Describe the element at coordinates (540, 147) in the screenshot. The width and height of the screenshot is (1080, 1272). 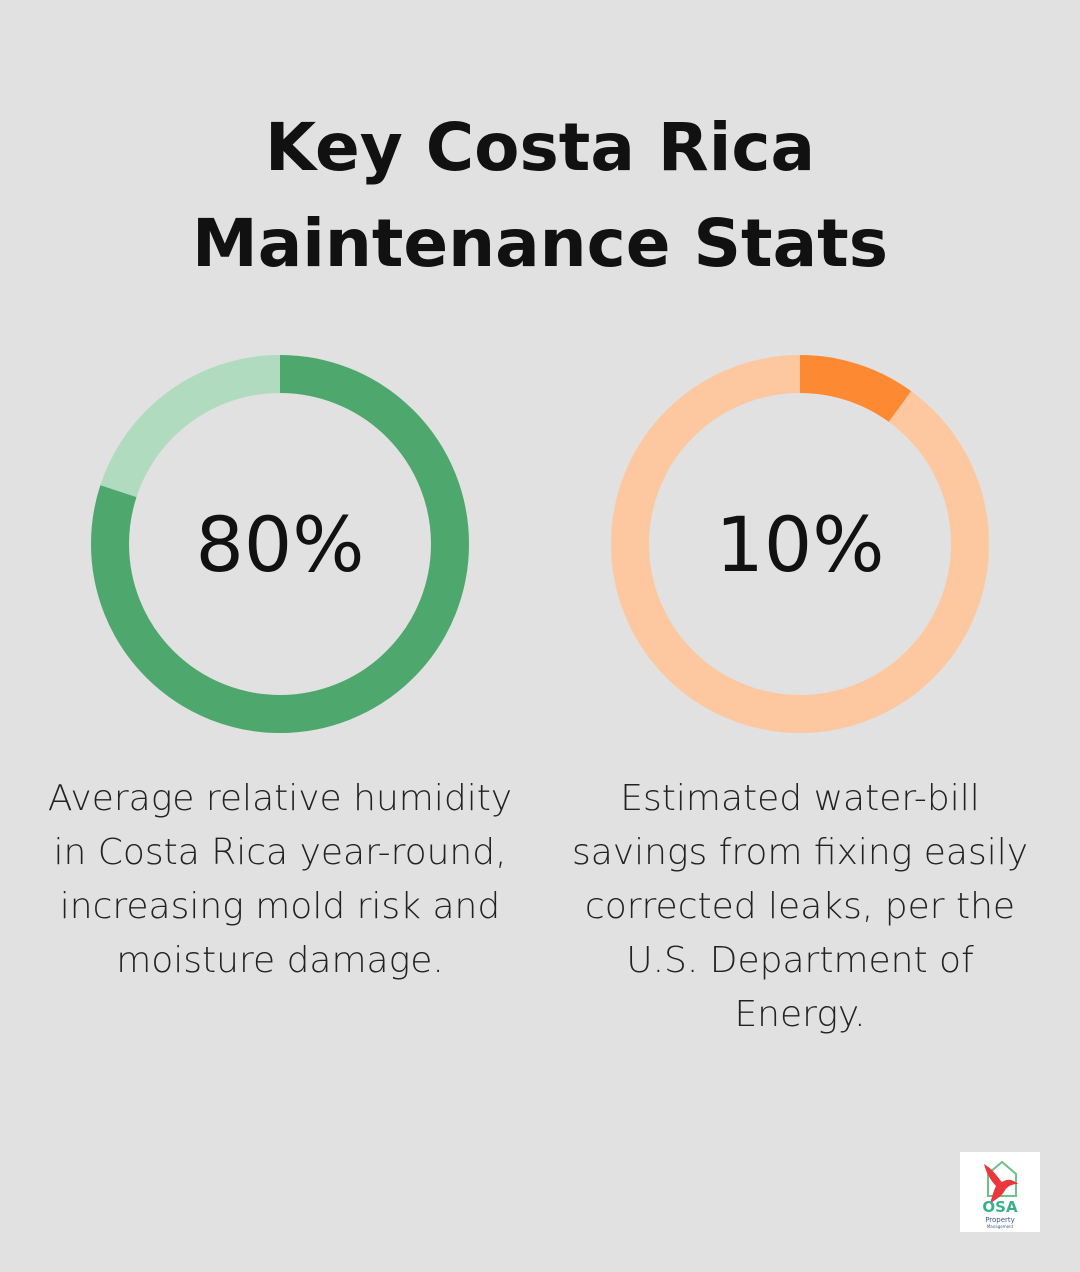
I see `title-line-1: Key Costa Rica` at that location.